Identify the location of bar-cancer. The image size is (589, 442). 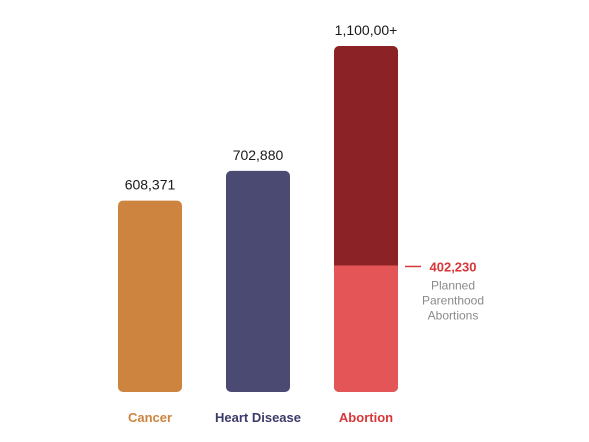
(150, 296).